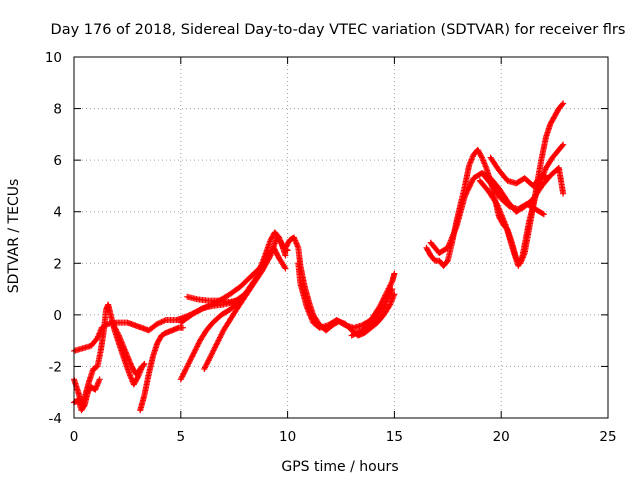  I want to click on y-tick-label: 4, so click(57, 213).